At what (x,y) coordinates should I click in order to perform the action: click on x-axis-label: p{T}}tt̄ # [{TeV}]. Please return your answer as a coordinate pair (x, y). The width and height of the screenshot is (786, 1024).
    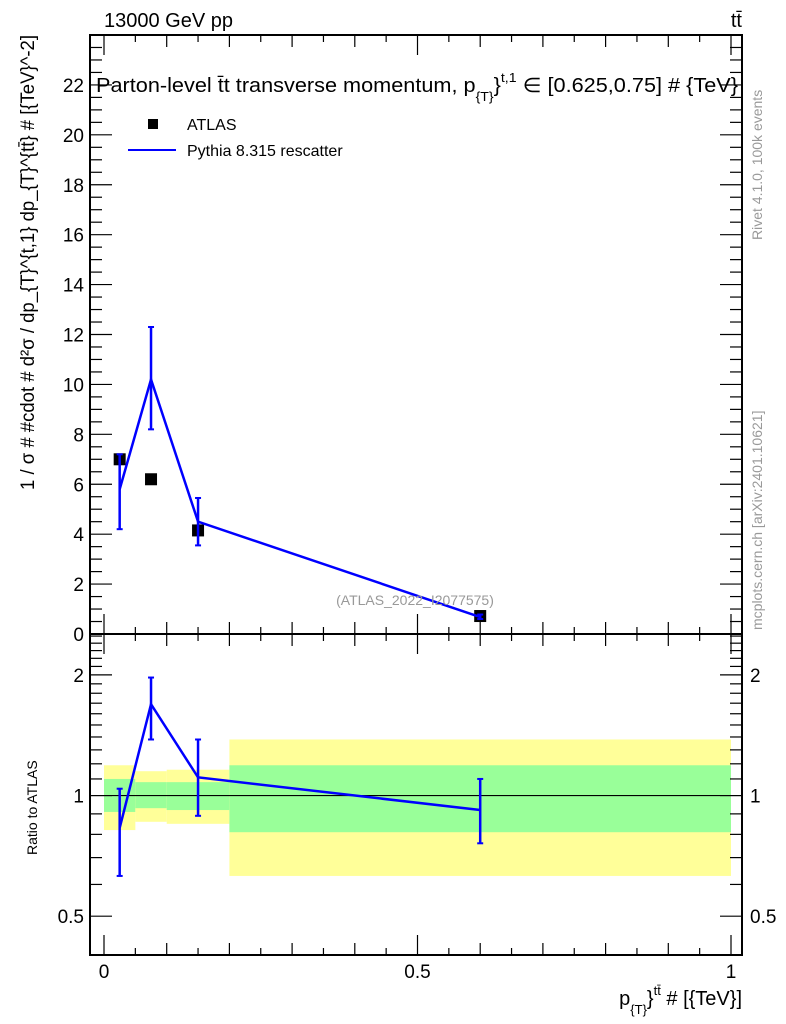
    Looking at the image, I should click on (680, 1000).